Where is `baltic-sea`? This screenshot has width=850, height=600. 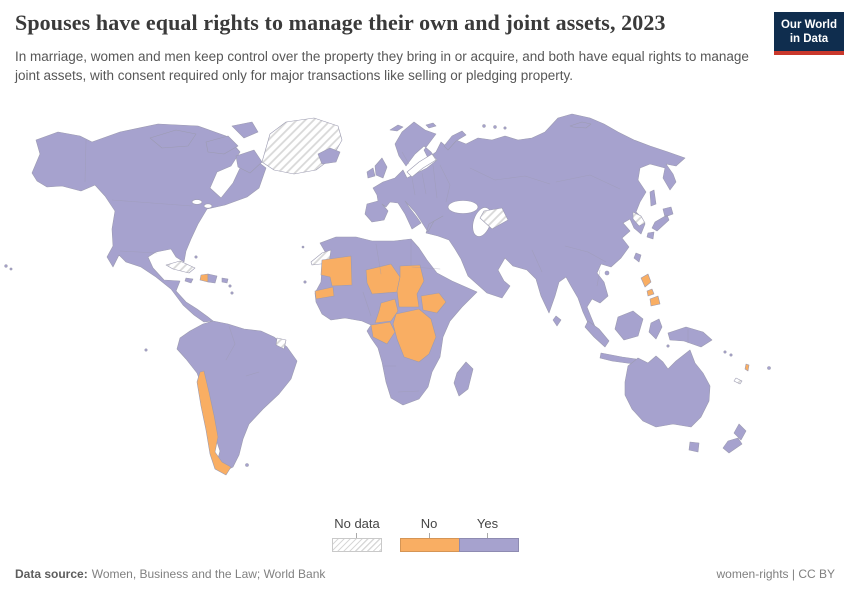 baltic-sea is located at coordinates (421, 165).